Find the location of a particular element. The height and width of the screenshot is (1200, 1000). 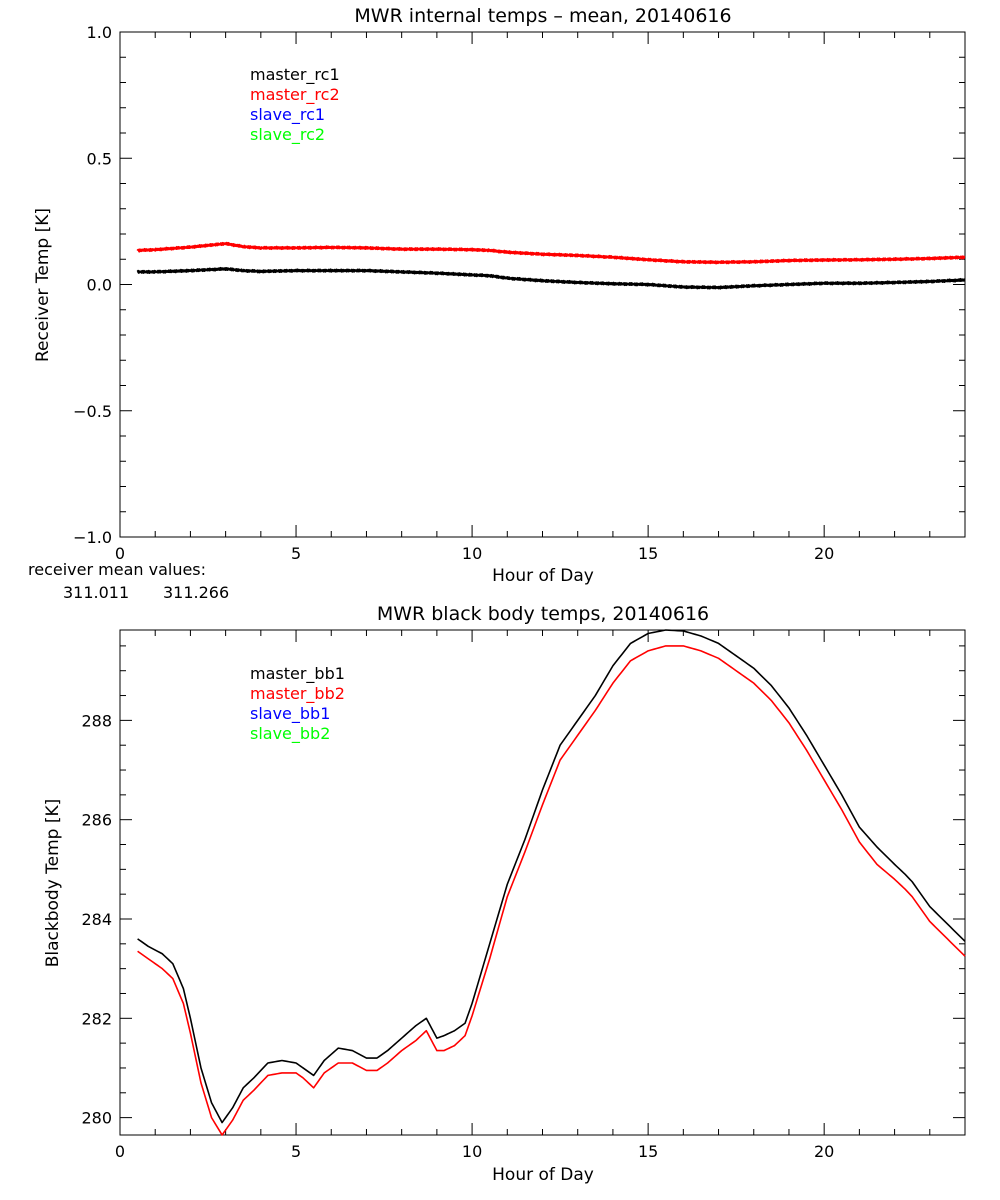

legend-entry-master-rc1: master_rc1 is located at coordinates (295, 75).